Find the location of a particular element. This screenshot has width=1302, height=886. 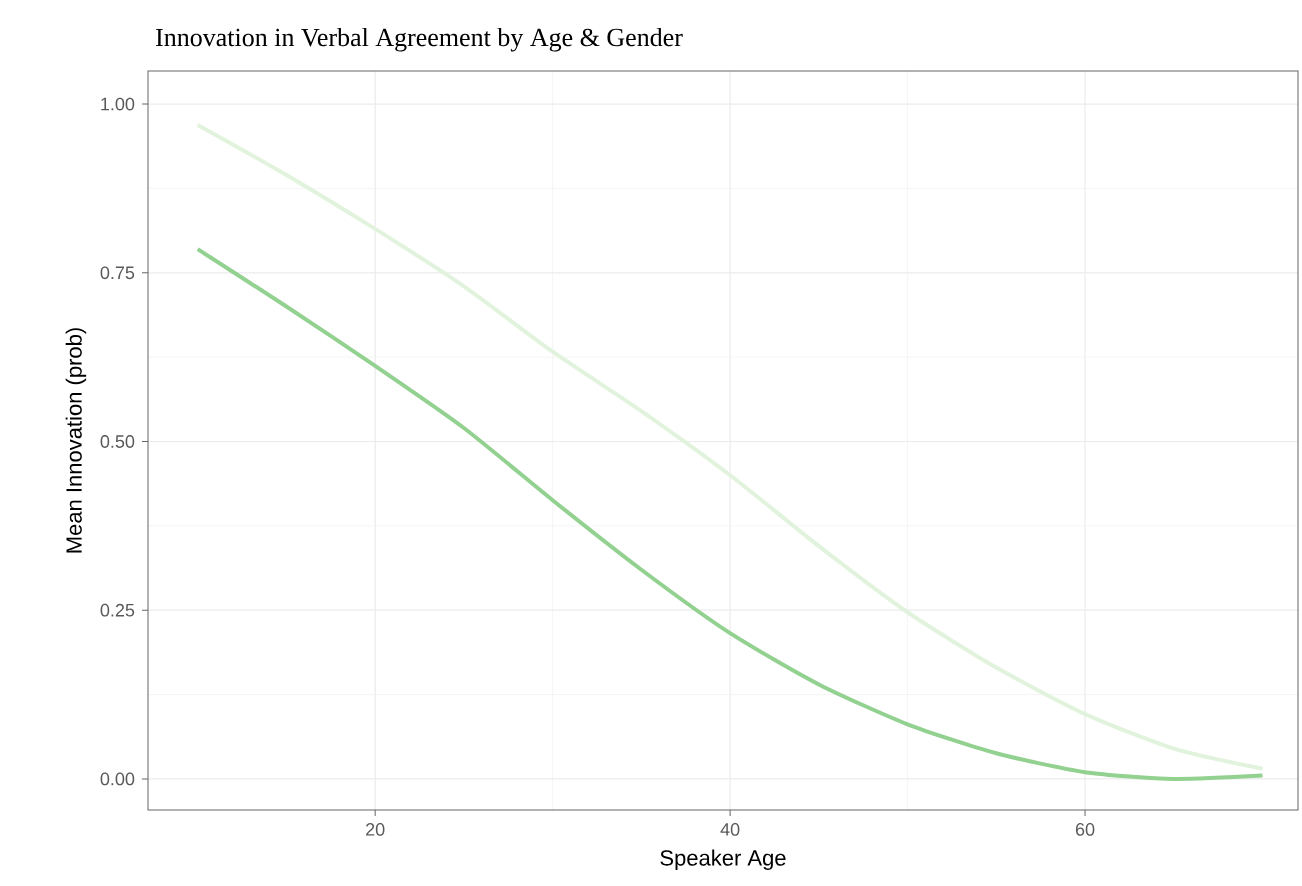

y-tick-label: 0.50 is located at coordinates (117, 441).